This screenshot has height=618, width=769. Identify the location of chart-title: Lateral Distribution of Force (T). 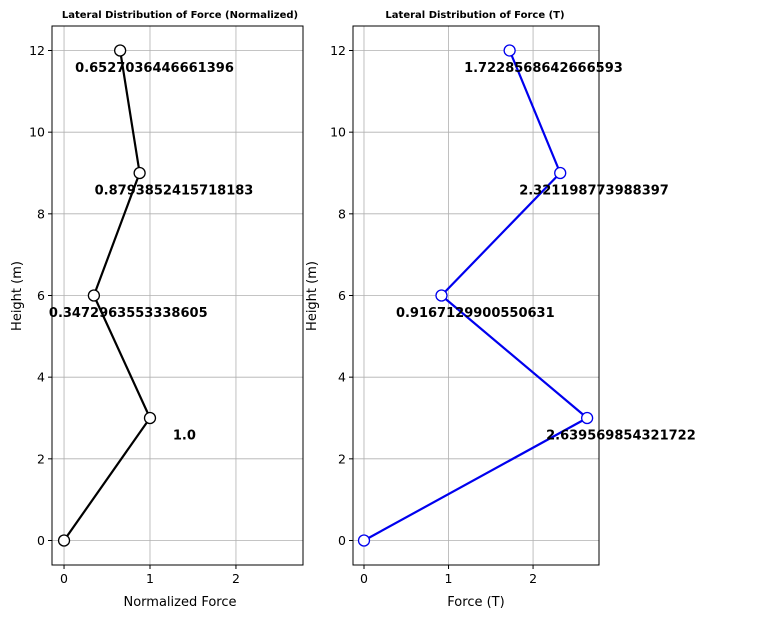
(474, 15).